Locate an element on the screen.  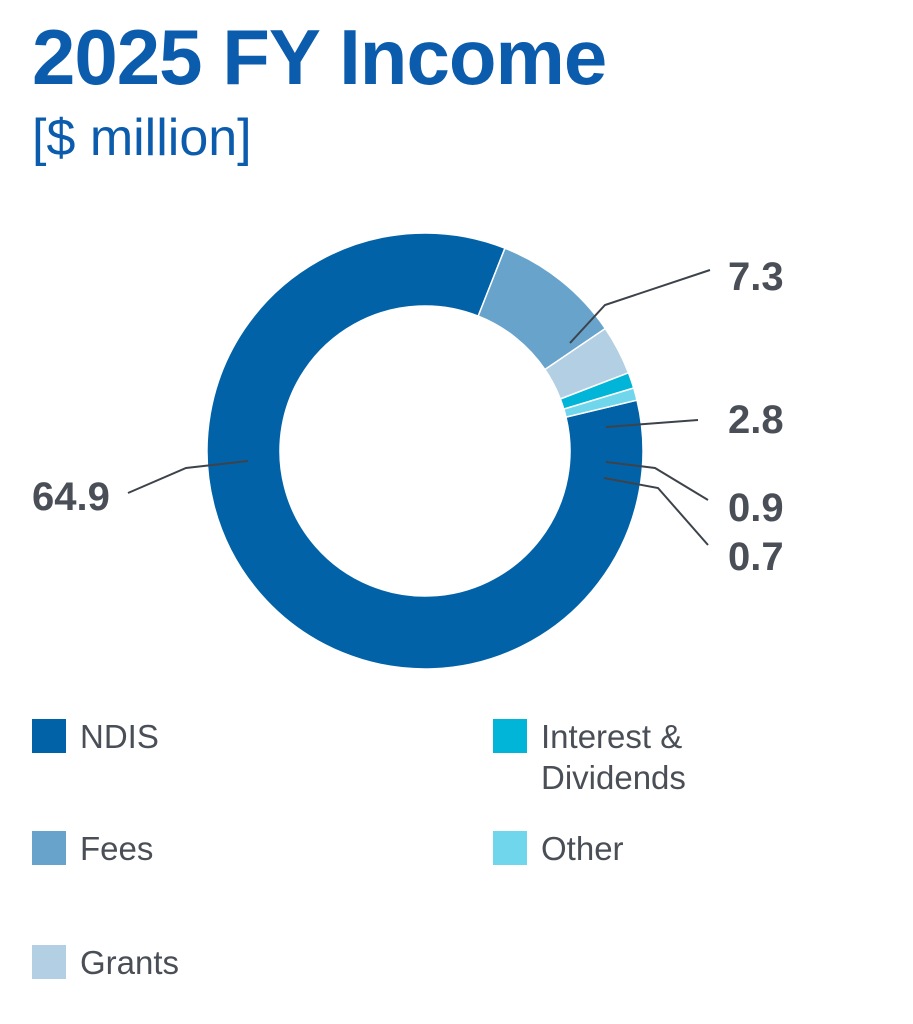
legend-label-grants: Grants is located at coordinates (130, 962).